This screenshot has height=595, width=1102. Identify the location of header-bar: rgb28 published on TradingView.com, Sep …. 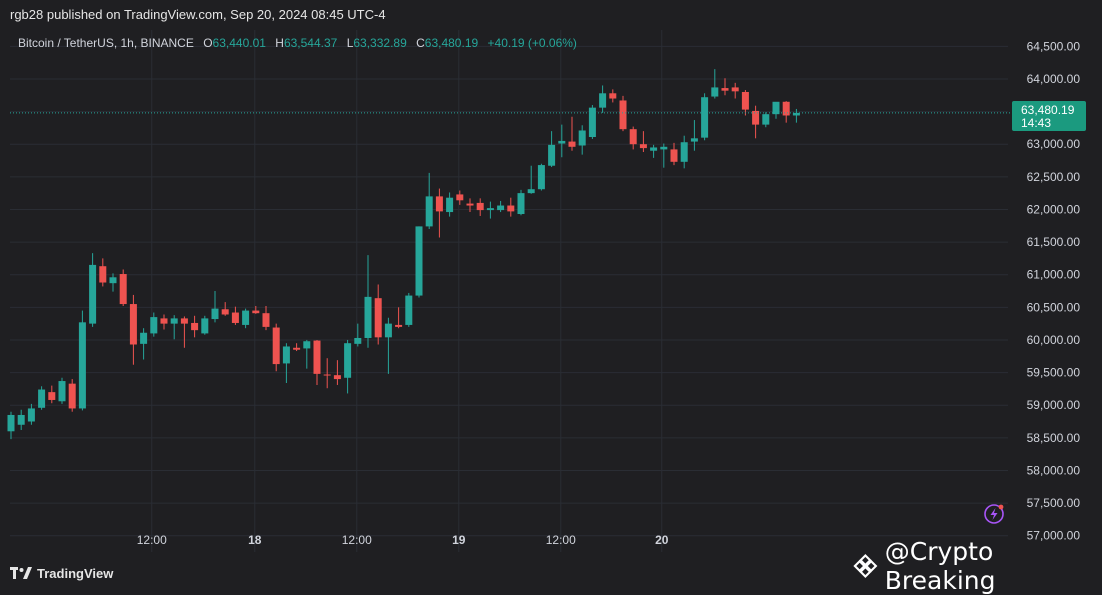
(551, 15).